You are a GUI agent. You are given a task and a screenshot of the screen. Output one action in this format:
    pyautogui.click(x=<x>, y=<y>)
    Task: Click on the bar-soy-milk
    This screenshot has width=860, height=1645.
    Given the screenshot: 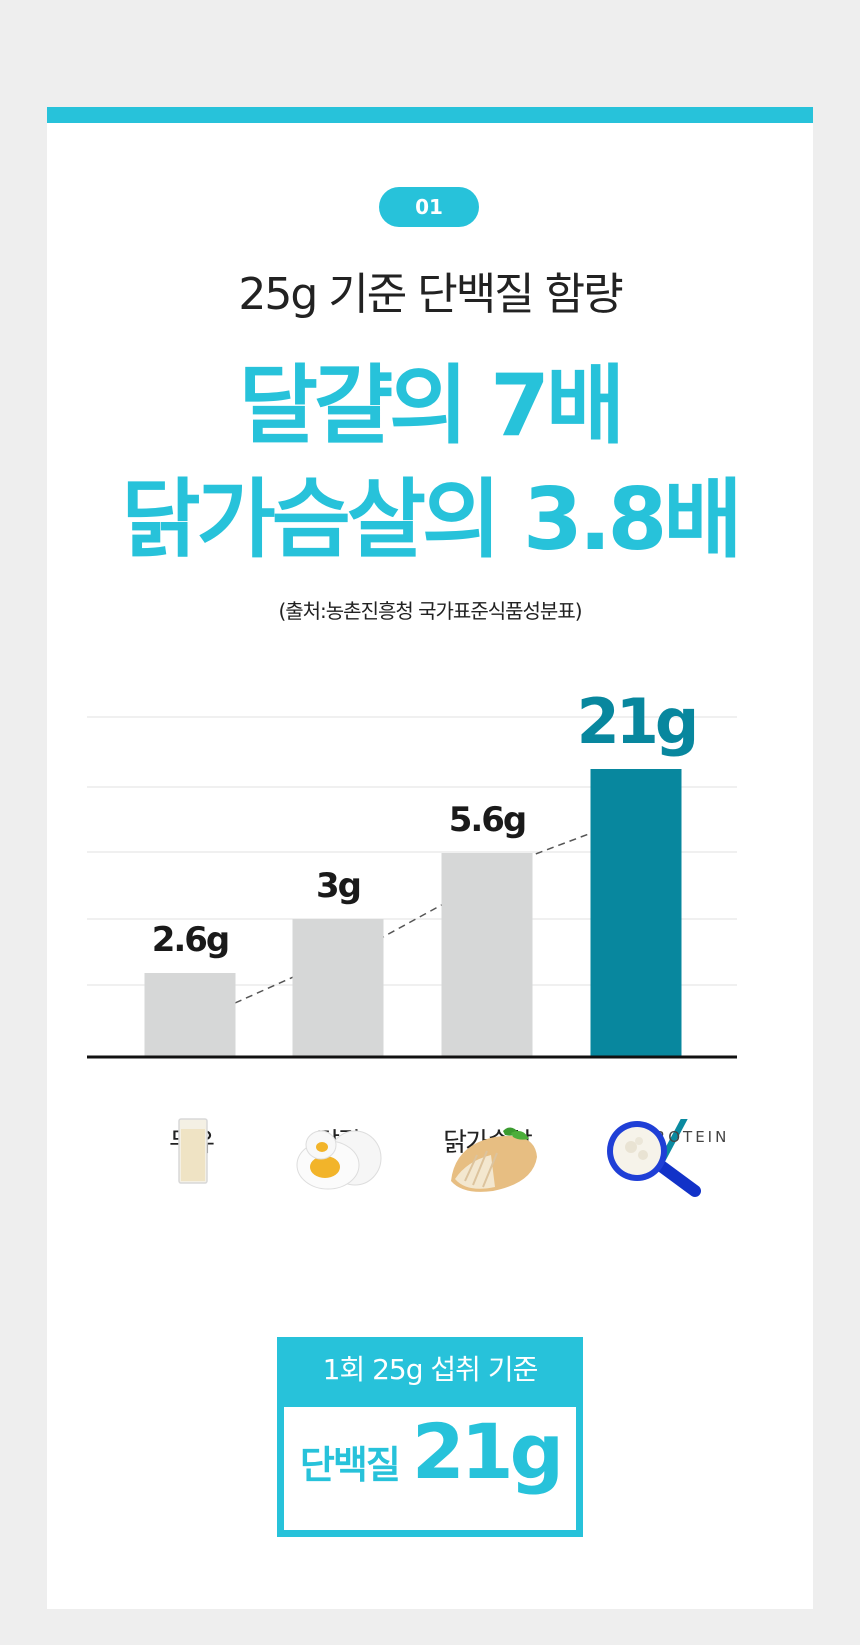 What is the action you would take?
    pyautogui.click(x=190, y=1015)
    